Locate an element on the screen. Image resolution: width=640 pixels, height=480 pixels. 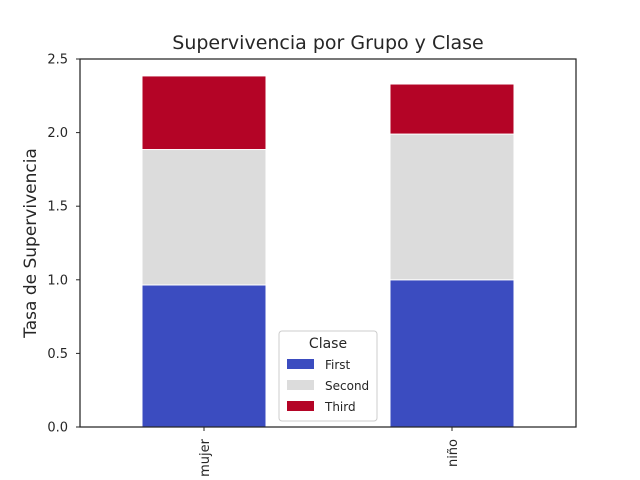
y-tick-label: 0.5 is located at coordinates (57, 354).